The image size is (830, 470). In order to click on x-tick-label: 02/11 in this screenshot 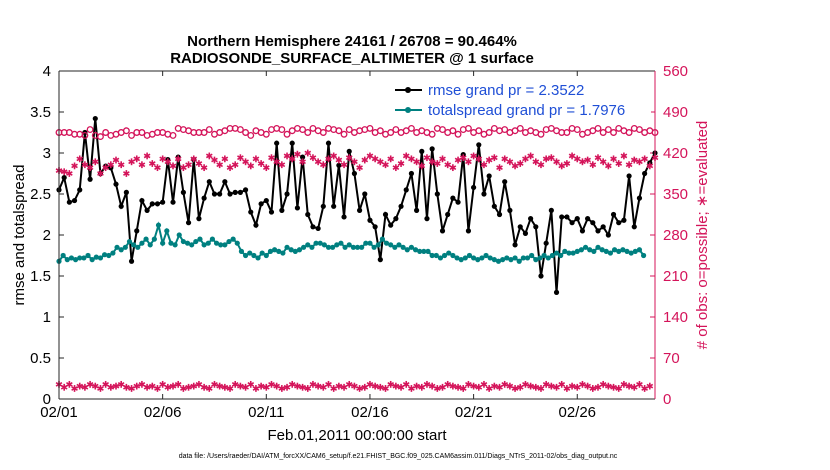, I will do `click(266, 412)`.